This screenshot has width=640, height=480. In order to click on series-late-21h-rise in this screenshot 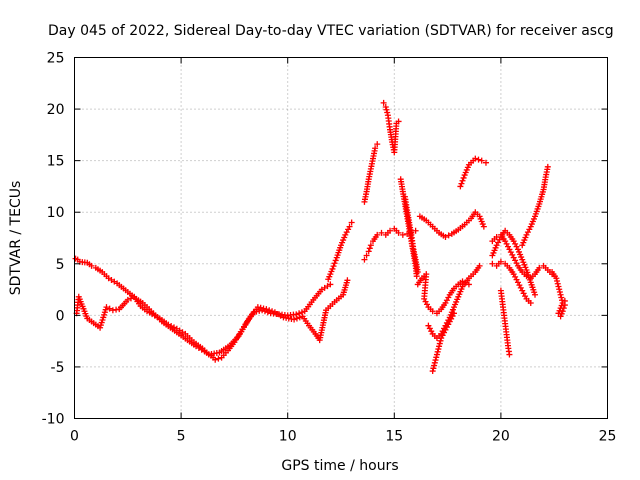, I will do `click(535, 206)`.